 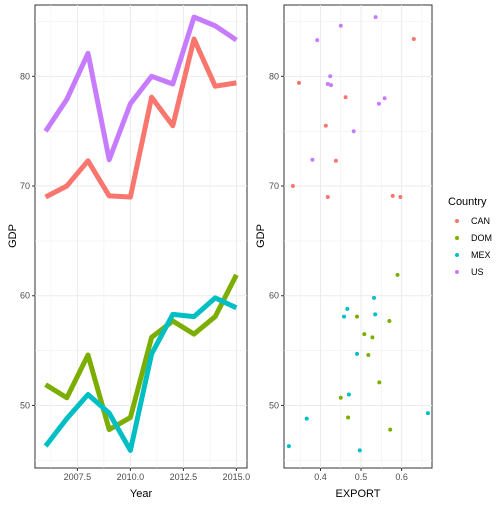 What do you see at coordinates (274, 296) in the screenshot?
I see `scatter-chart-y-tick-label: 60` at bounding box center [274, 296].